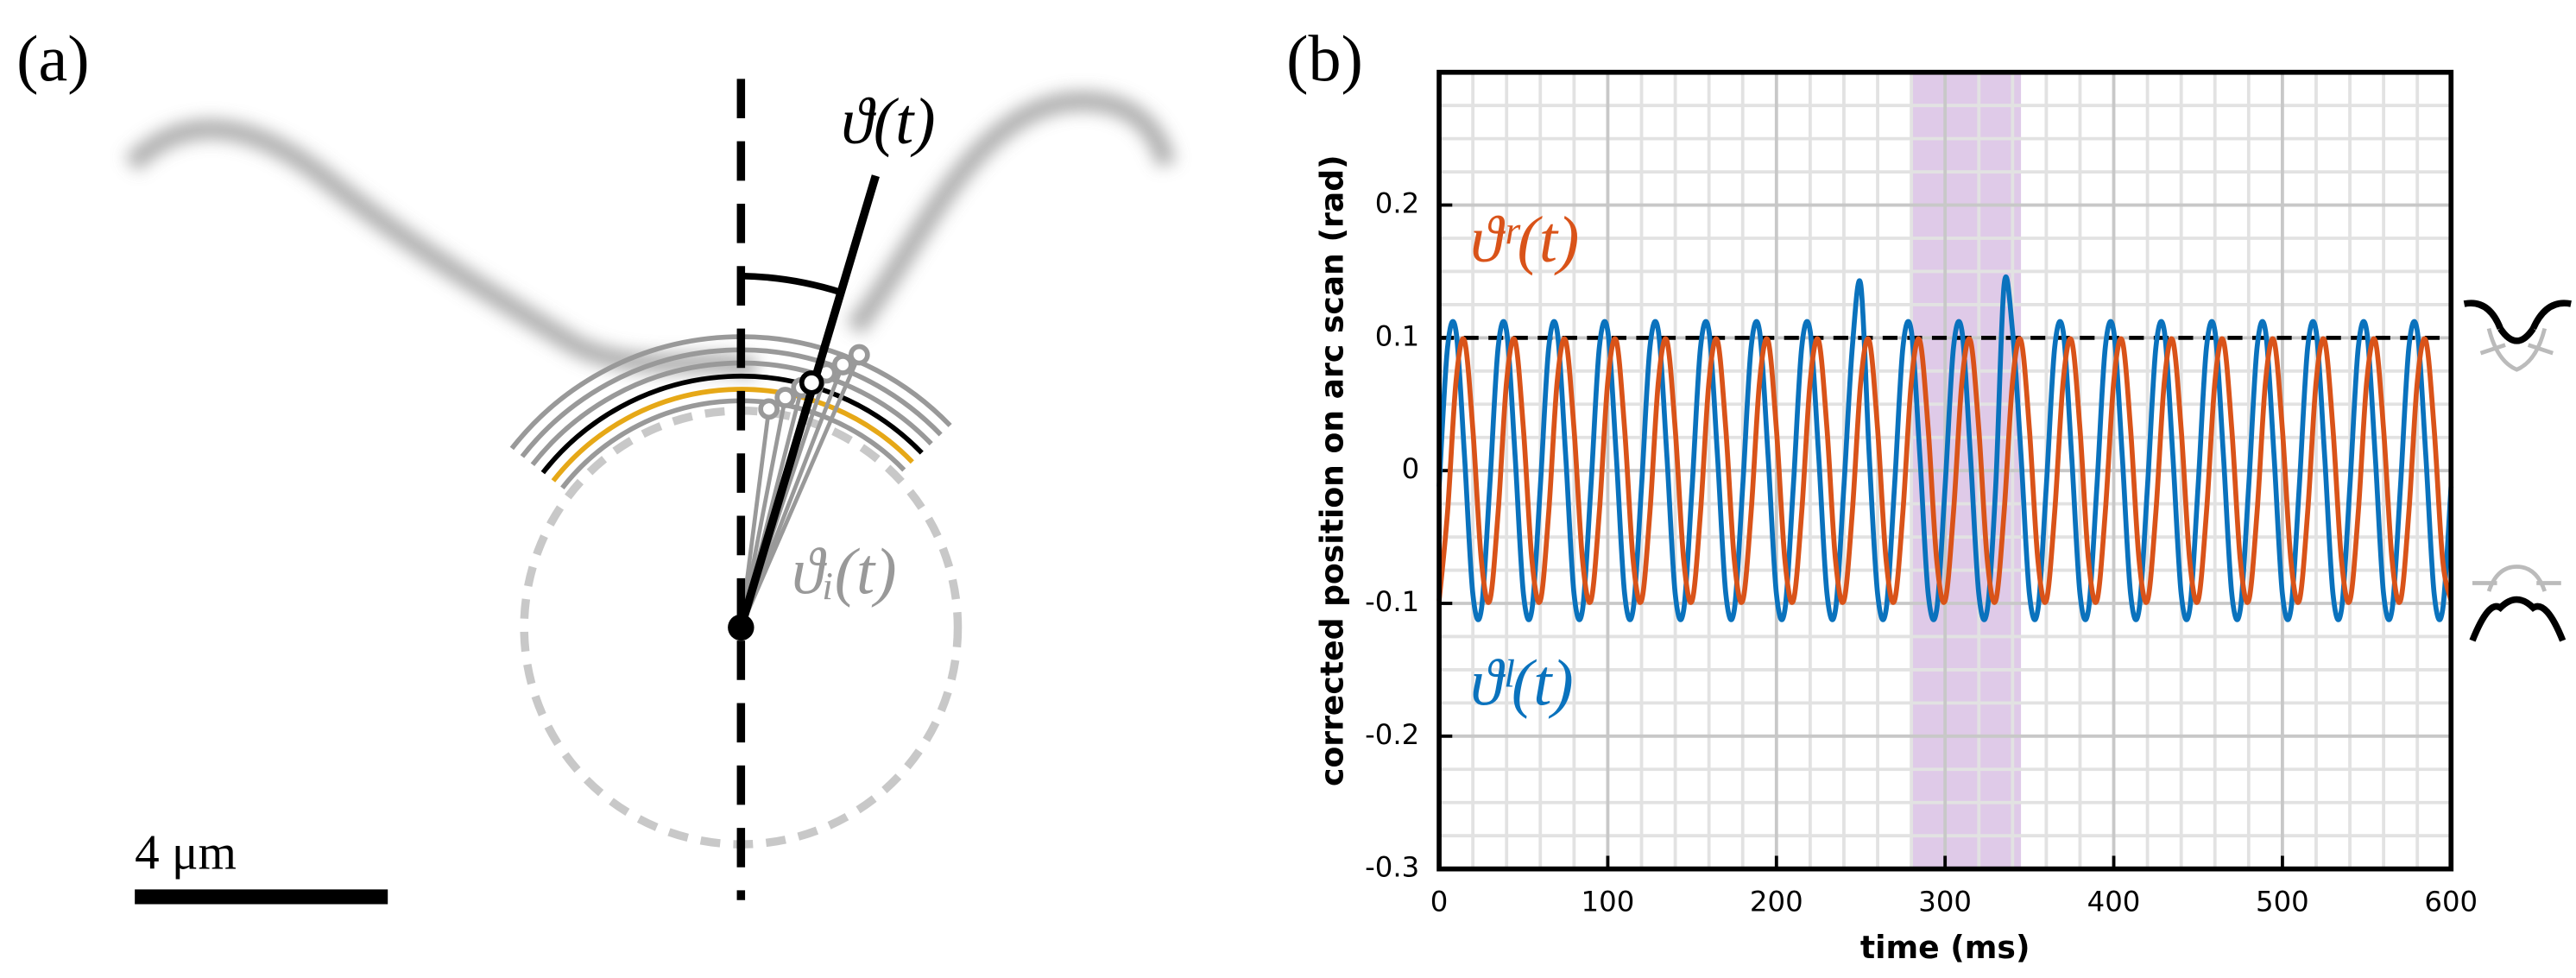 The height and width of the screenshot is (978, 2576). I want to click on angle-arc, so click(792, 284).